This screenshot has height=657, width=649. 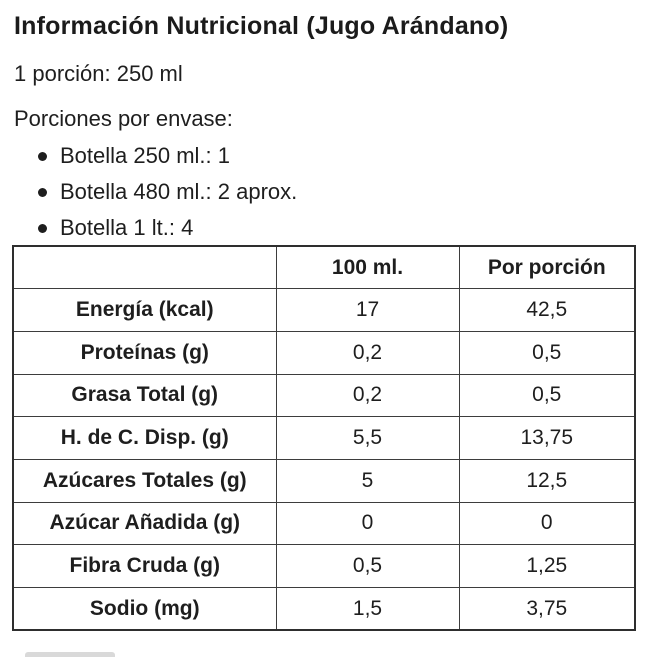 What do you see at coordinates (144, 438) in the screenshot?
I see `nutrient-label: H. de C. Disp. (g)` at bounding box center [144, 438].